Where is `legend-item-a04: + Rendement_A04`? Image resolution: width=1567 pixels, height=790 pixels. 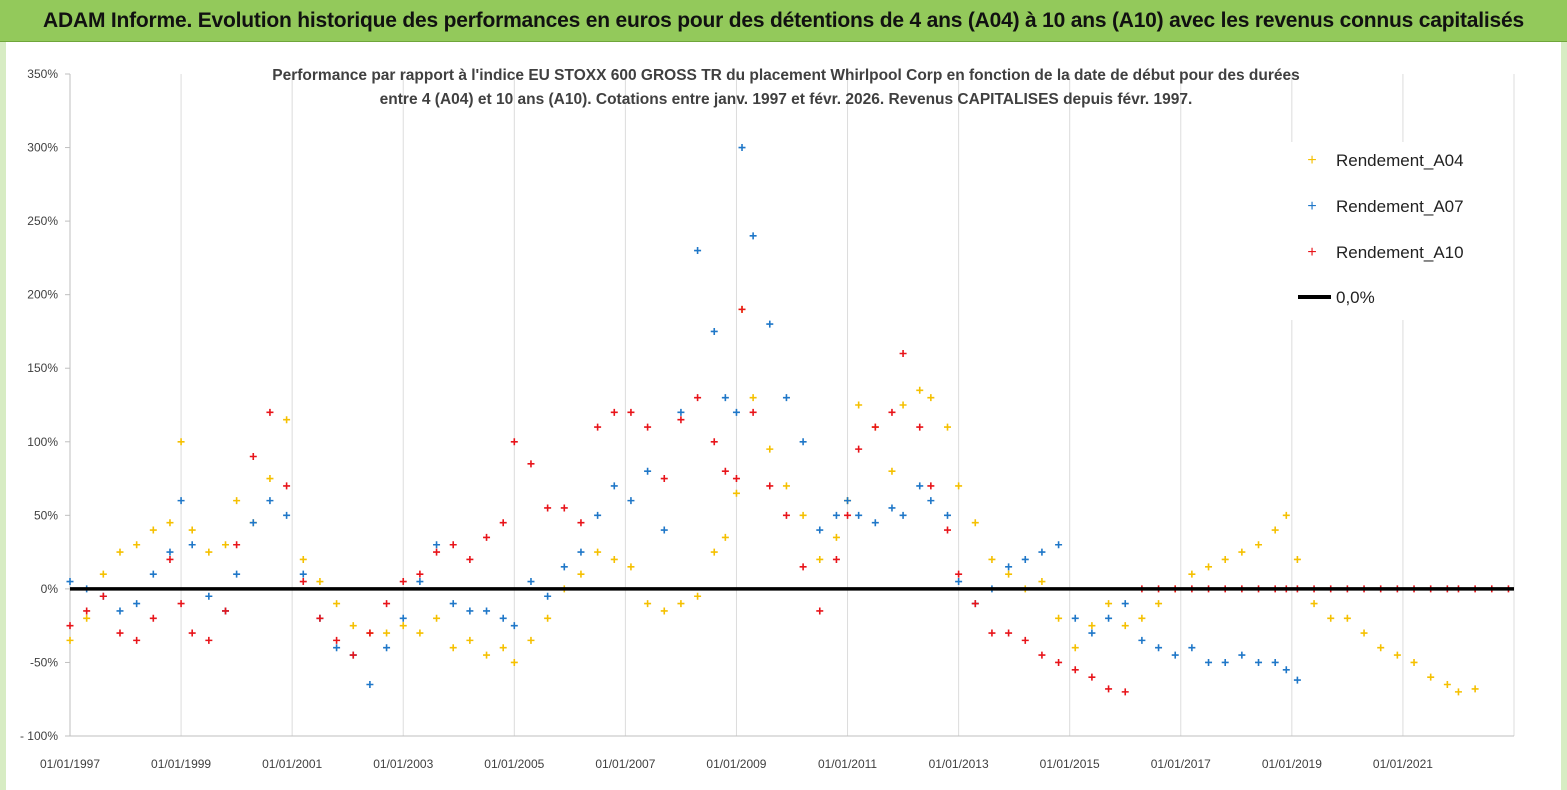 legend-item-a04: + Rendement_A04 is located at coordinates (1385, 160).